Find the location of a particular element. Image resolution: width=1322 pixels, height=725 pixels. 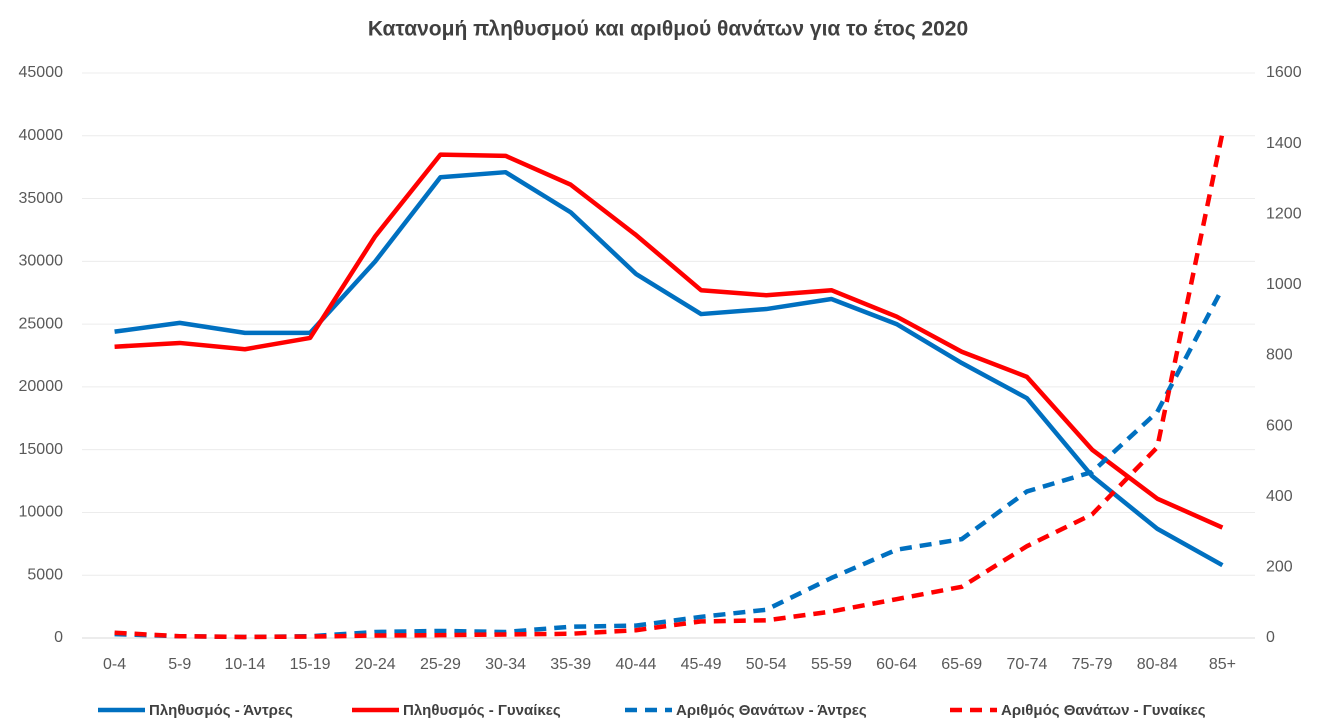

x-tick-label: 45-49 is located at coordinates (701, 664).